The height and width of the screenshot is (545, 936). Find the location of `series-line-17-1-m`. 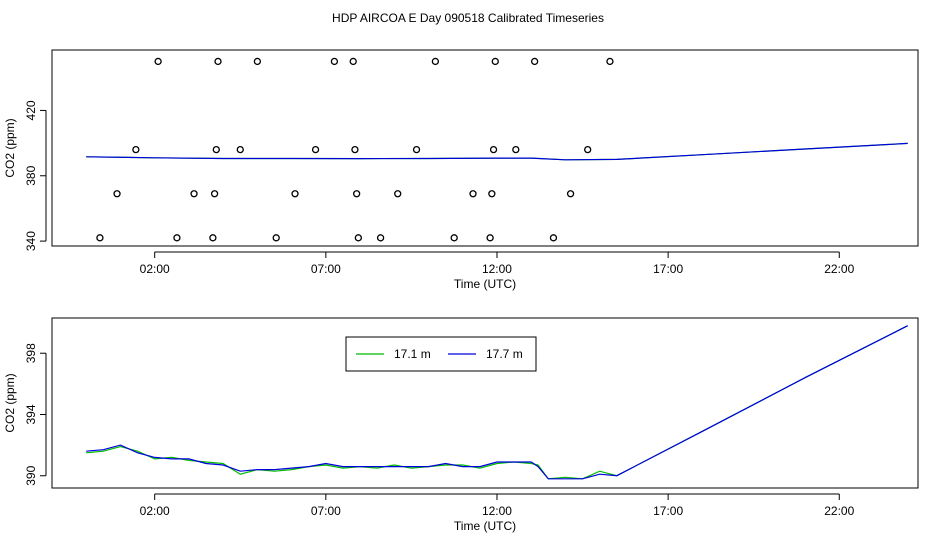

series-line-17-1-m is located at coordinates (497, 151).